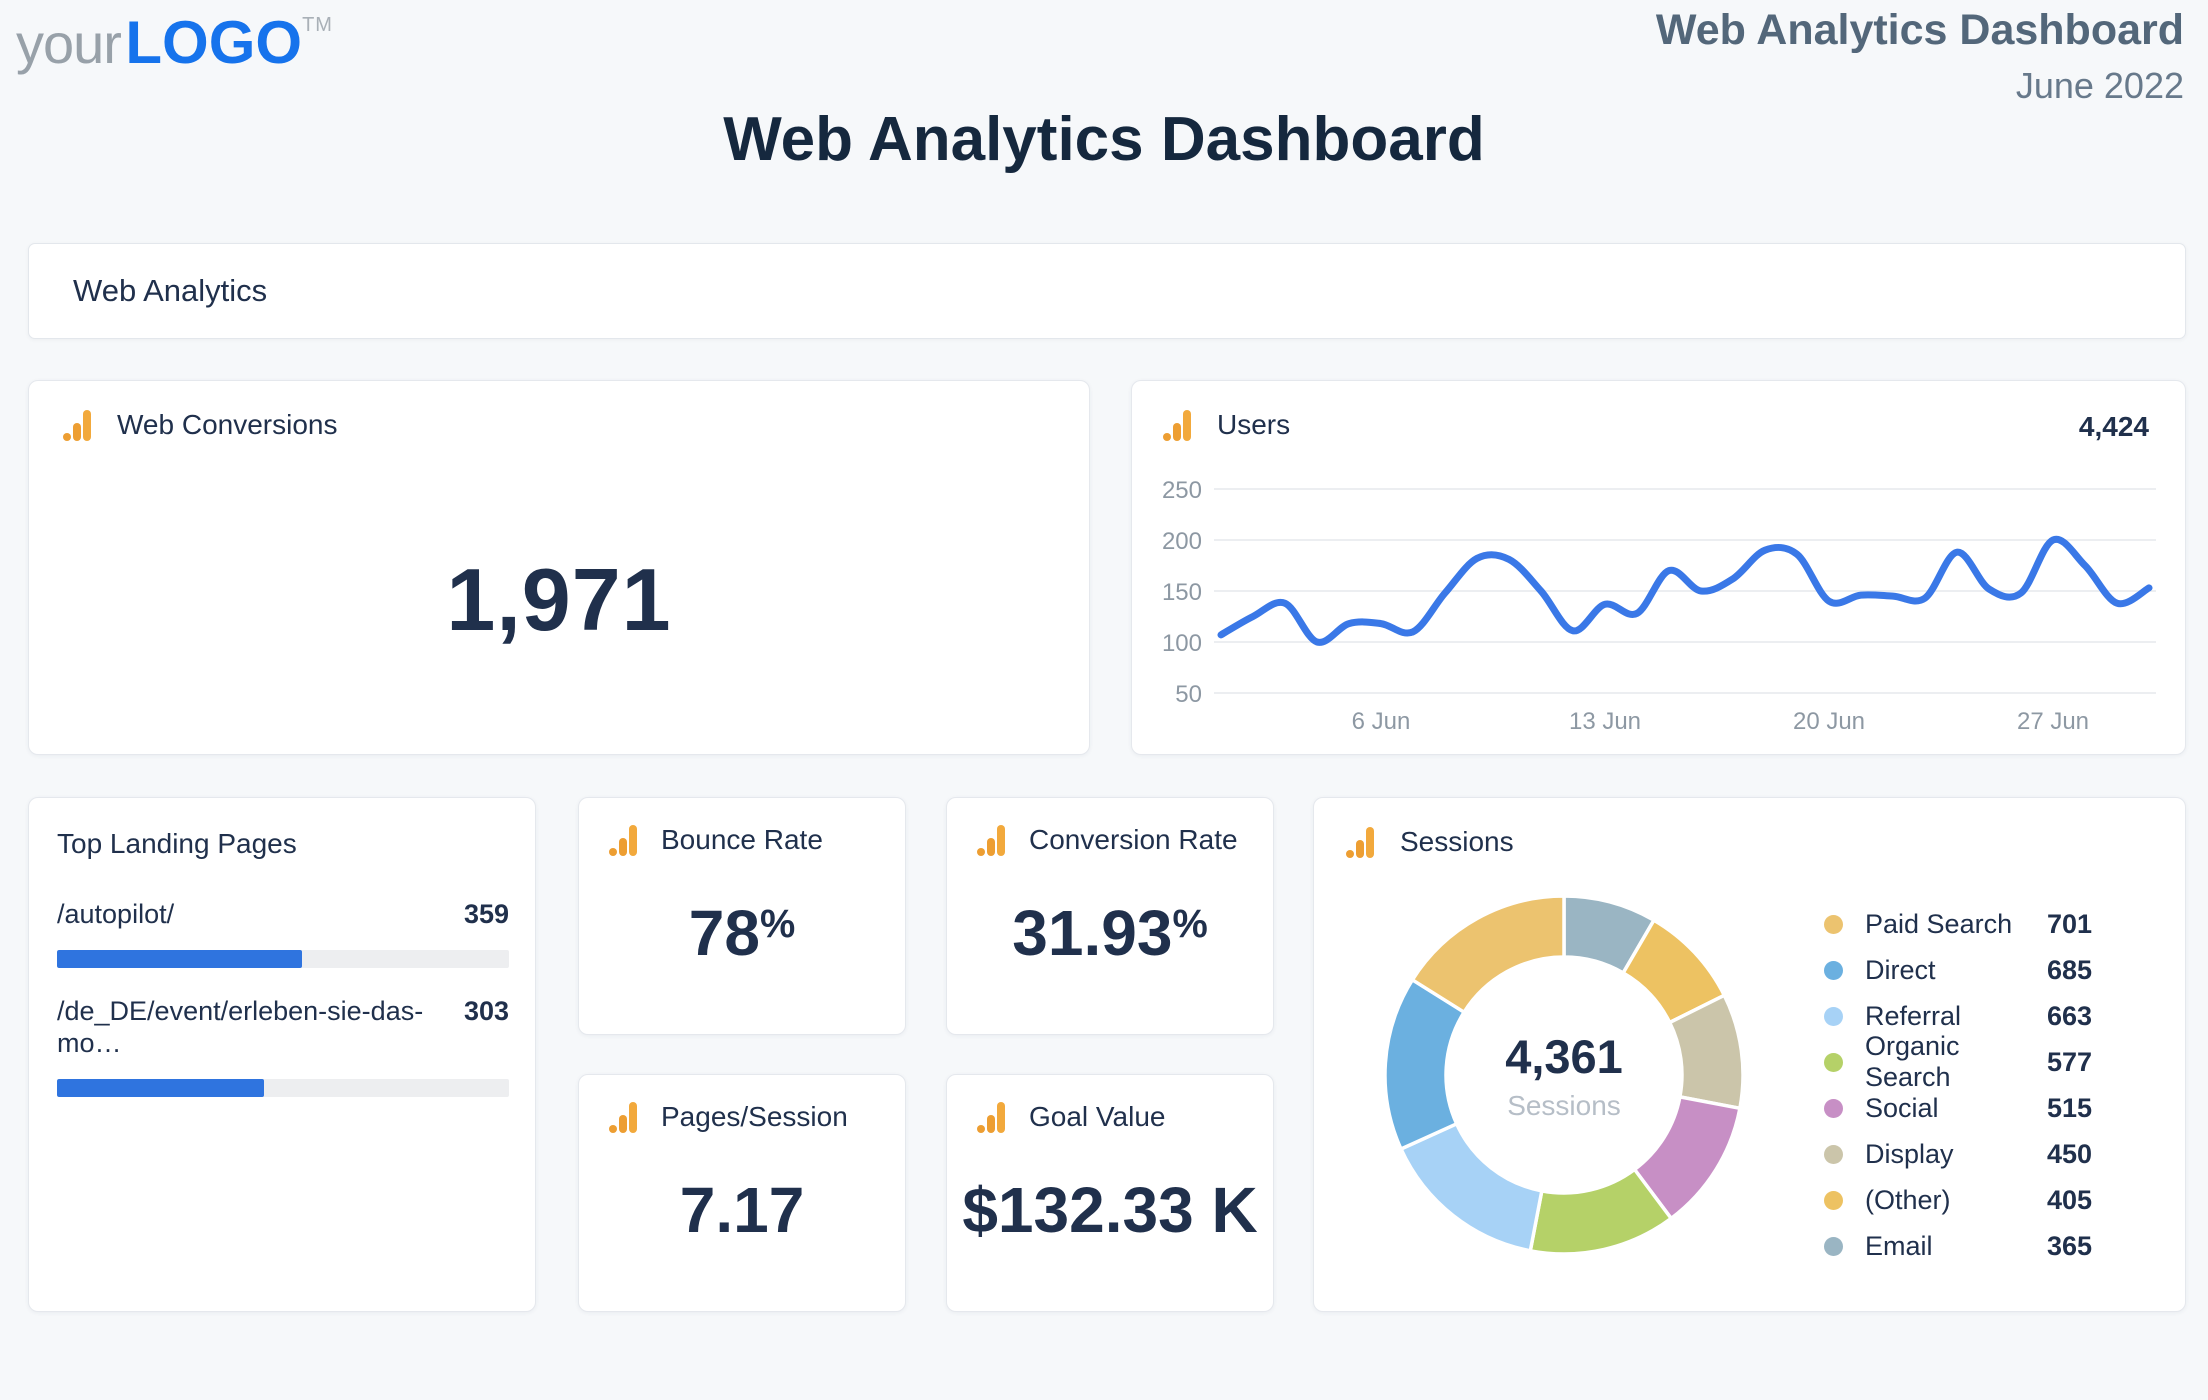  Describe the element at coordinates (742, 1210) in the screenshot. I see `pages-per-session-value: 7.17` at that location.